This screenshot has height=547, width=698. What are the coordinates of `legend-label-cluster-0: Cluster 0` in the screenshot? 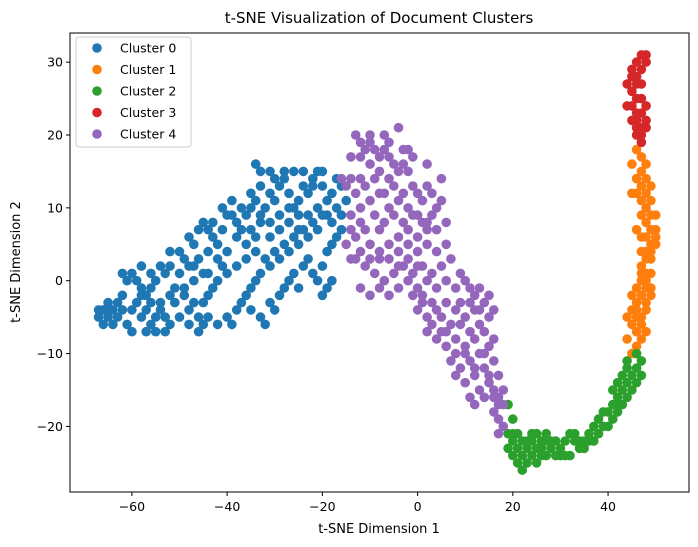 It's located at (148, 48).